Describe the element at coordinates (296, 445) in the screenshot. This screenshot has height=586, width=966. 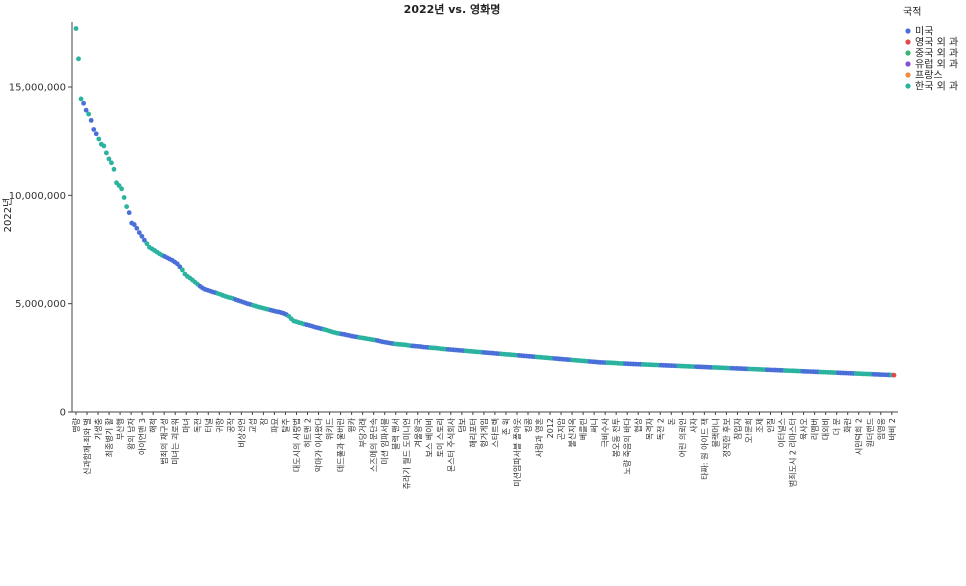
I see `x-tick-label: 대도시의 사랑법` at that location.